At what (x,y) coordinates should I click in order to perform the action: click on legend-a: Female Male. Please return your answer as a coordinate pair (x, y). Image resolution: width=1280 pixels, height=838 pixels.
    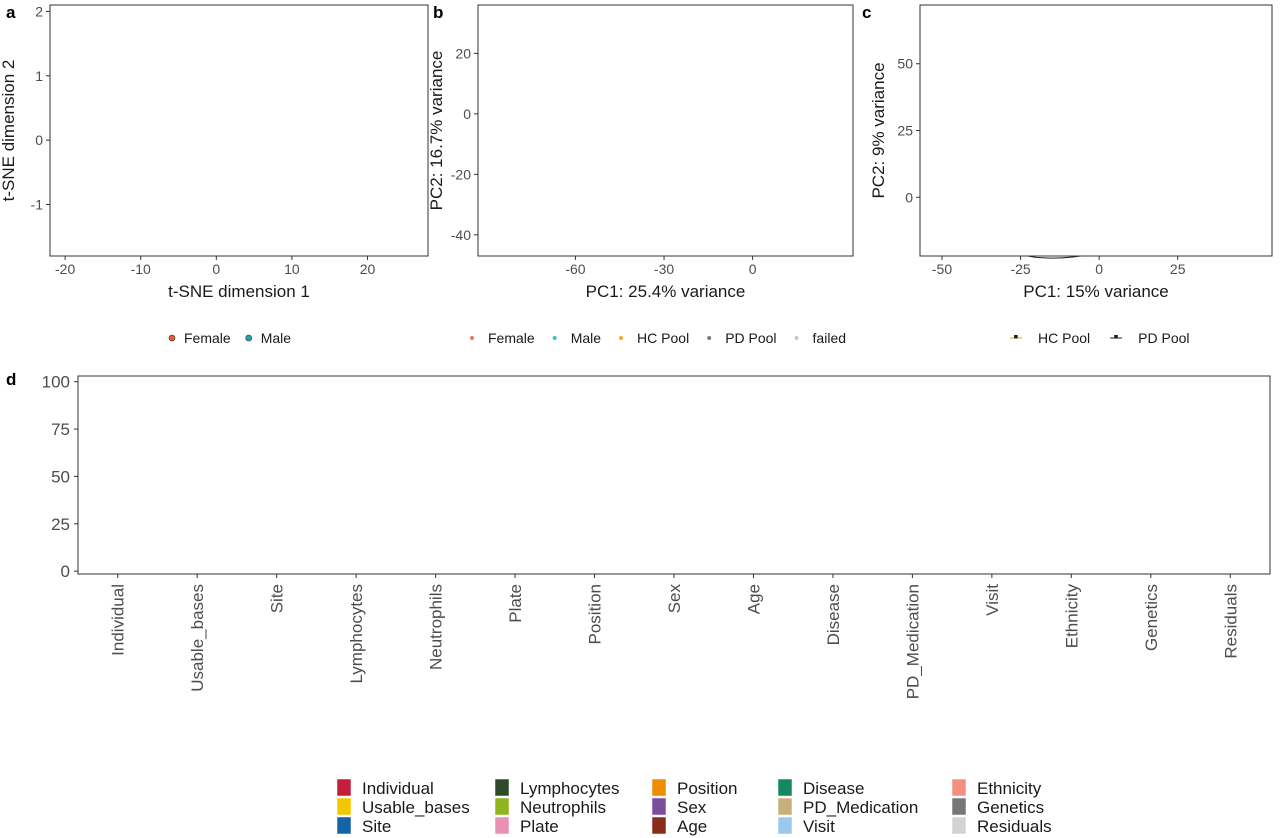
    Looking at the image, I should click on (230, 338).